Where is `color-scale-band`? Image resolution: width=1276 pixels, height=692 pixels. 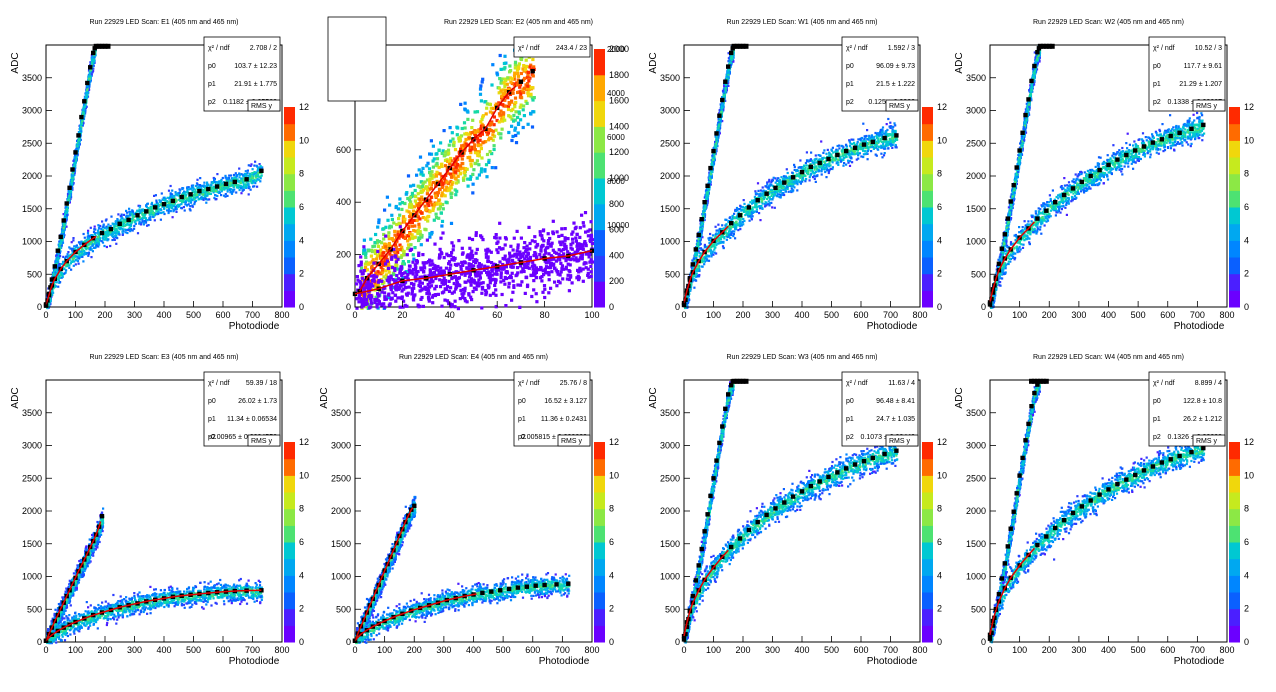
color-scale-band is located at coordinates (289, 248).